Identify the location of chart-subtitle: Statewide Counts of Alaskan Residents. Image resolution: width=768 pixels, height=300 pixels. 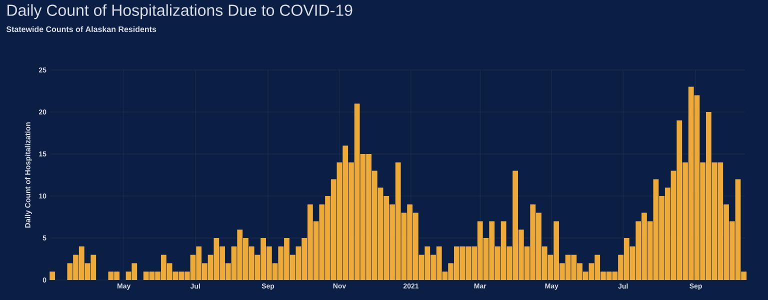
(81, 29).